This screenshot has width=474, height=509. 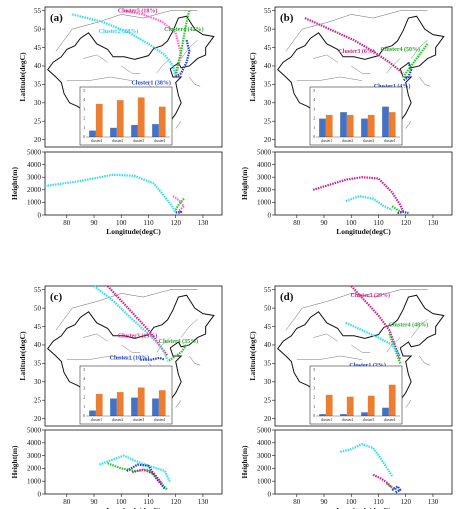 What do you see at coordinates (56, 18) in the screenshot?
I see `panel-label: (a)` at bounding box center [56, 18].